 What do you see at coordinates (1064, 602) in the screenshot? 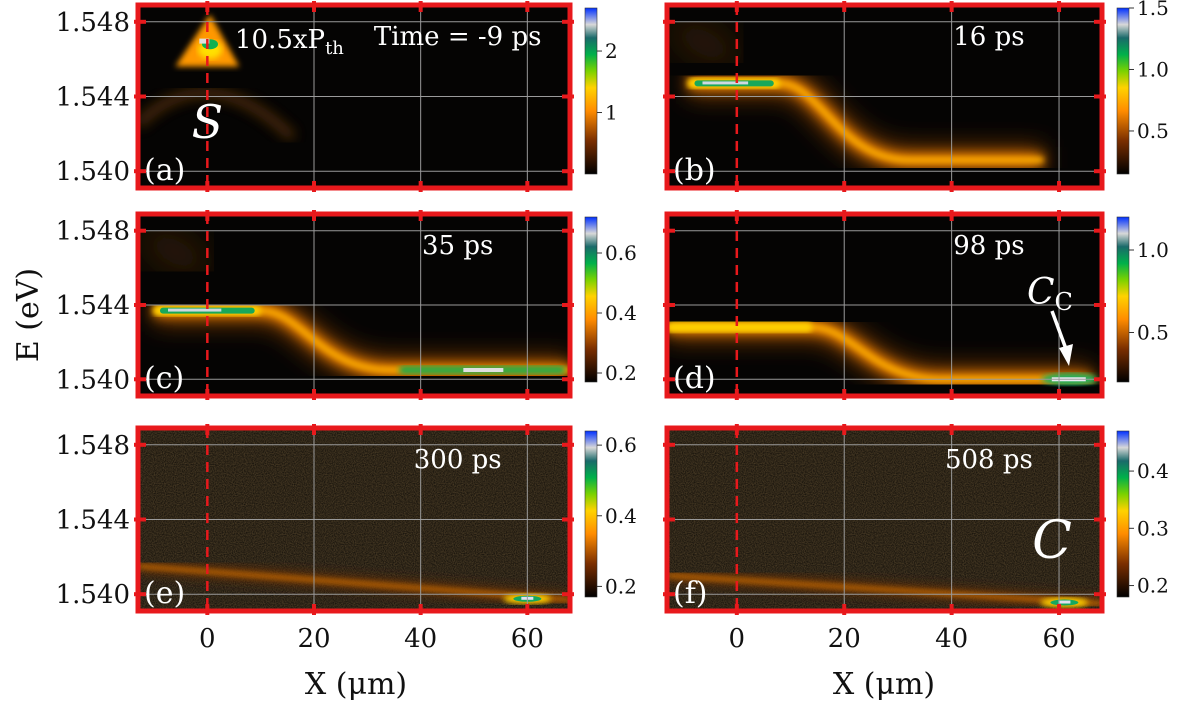
I see `spot-peak` at bounding box center [1064, 602].